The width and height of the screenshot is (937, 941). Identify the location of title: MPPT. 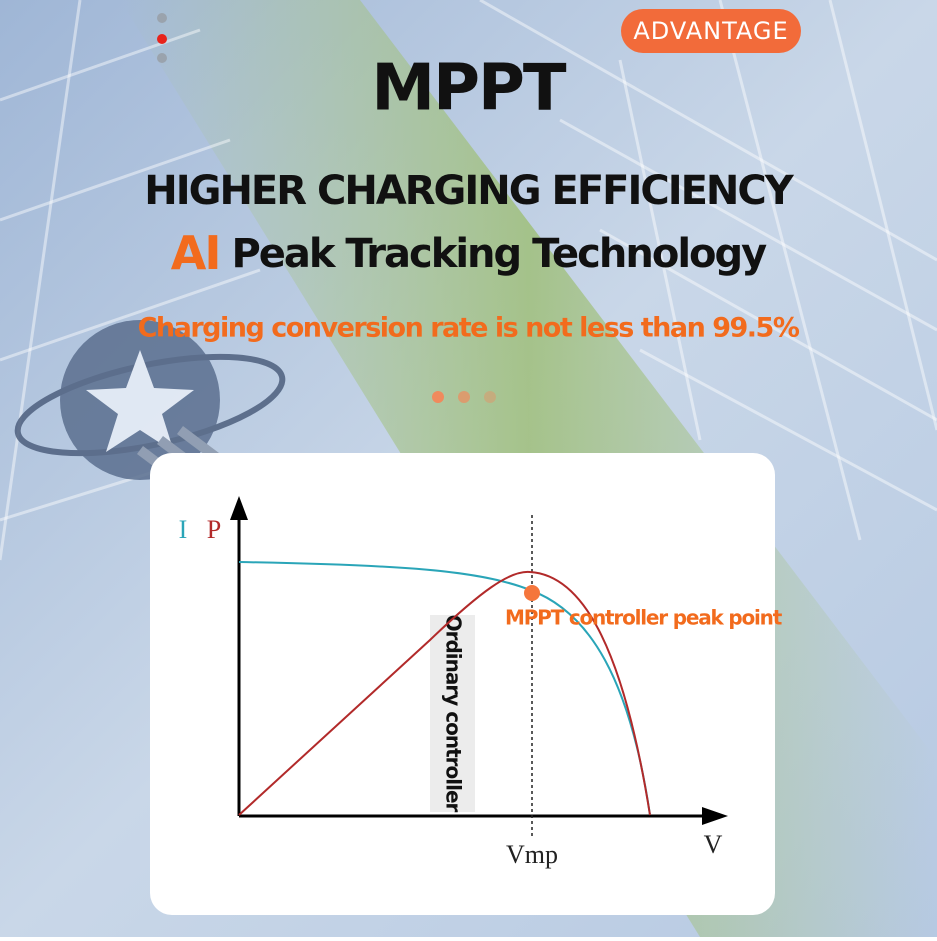
(469, 89).